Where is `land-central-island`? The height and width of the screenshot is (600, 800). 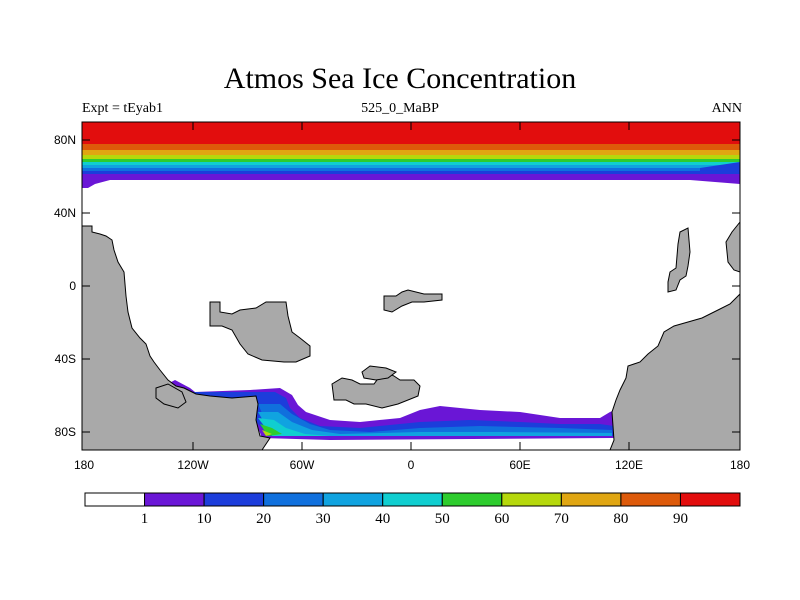
land-central-island is located at coordinates (260, 332).